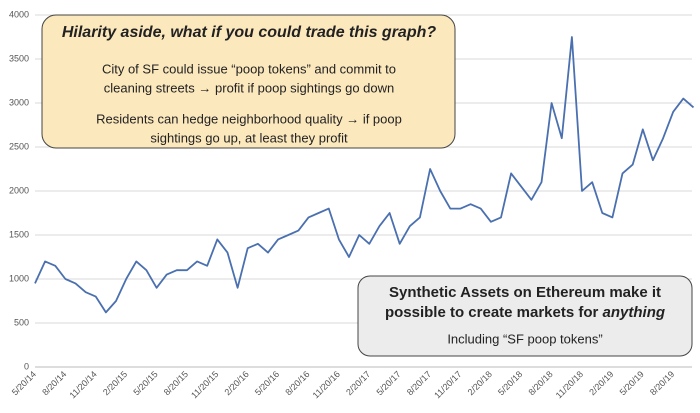  Describe the element at coordinates (601, 383) in the screenshot. I see `x-tick-label: 2/20/19` at that location.